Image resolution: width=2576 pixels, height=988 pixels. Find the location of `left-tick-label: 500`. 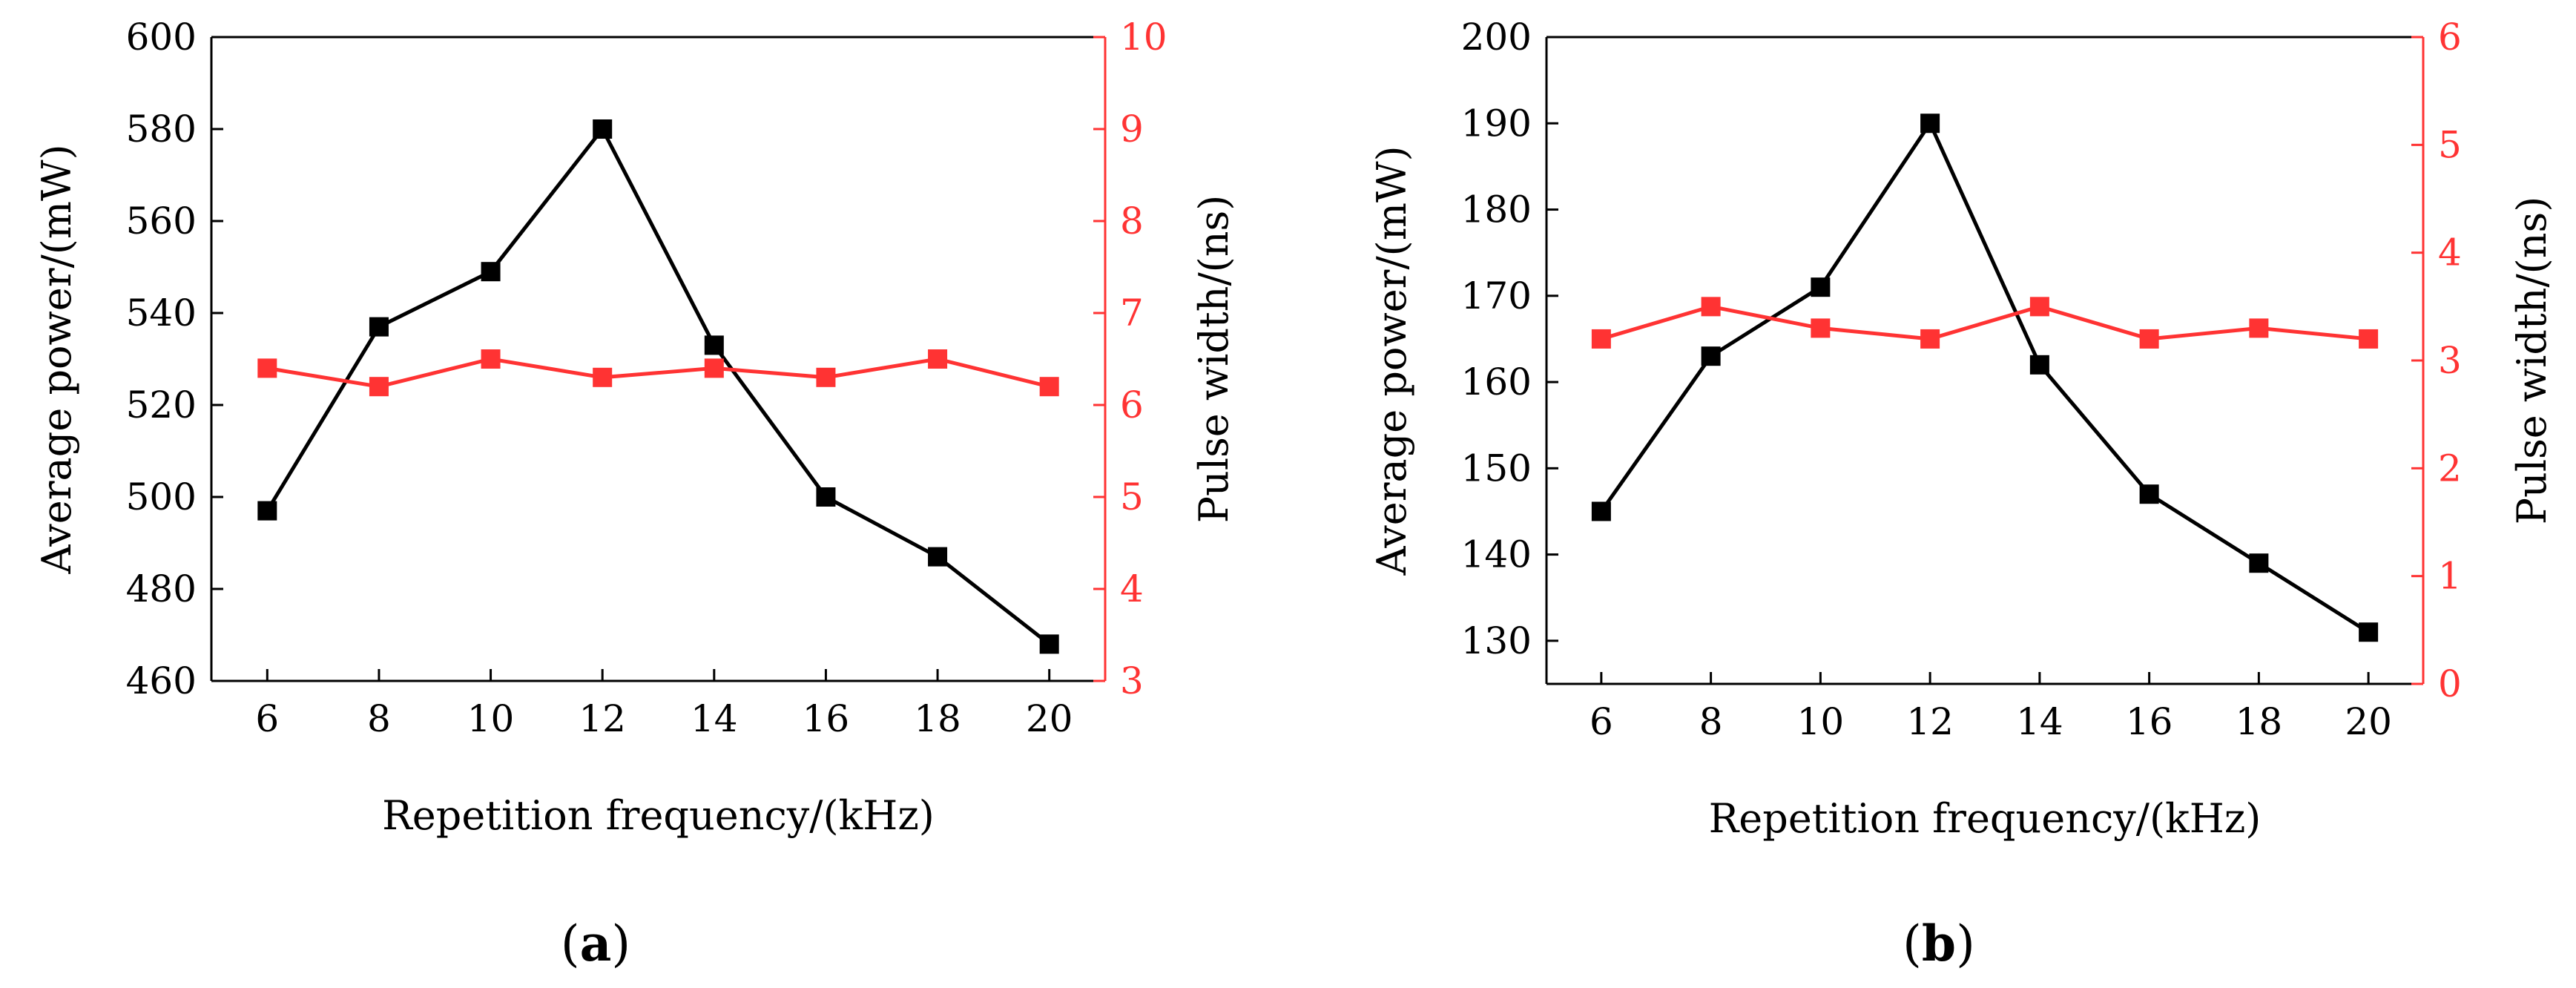

left-tick-label: 500 is located at coordinates (162, 496).